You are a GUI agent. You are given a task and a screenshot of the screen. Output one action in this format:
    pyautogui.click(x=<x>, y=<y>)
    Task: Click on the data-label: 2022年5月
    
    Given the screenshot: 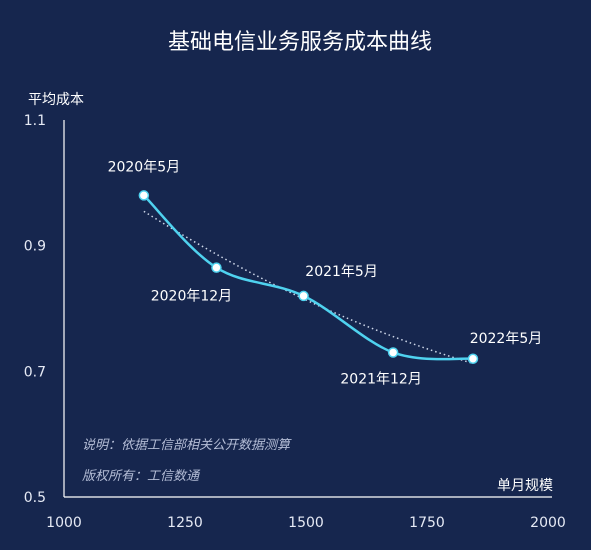 What is the action you would take?
    pyautogui.click(x=506, y=339)
    